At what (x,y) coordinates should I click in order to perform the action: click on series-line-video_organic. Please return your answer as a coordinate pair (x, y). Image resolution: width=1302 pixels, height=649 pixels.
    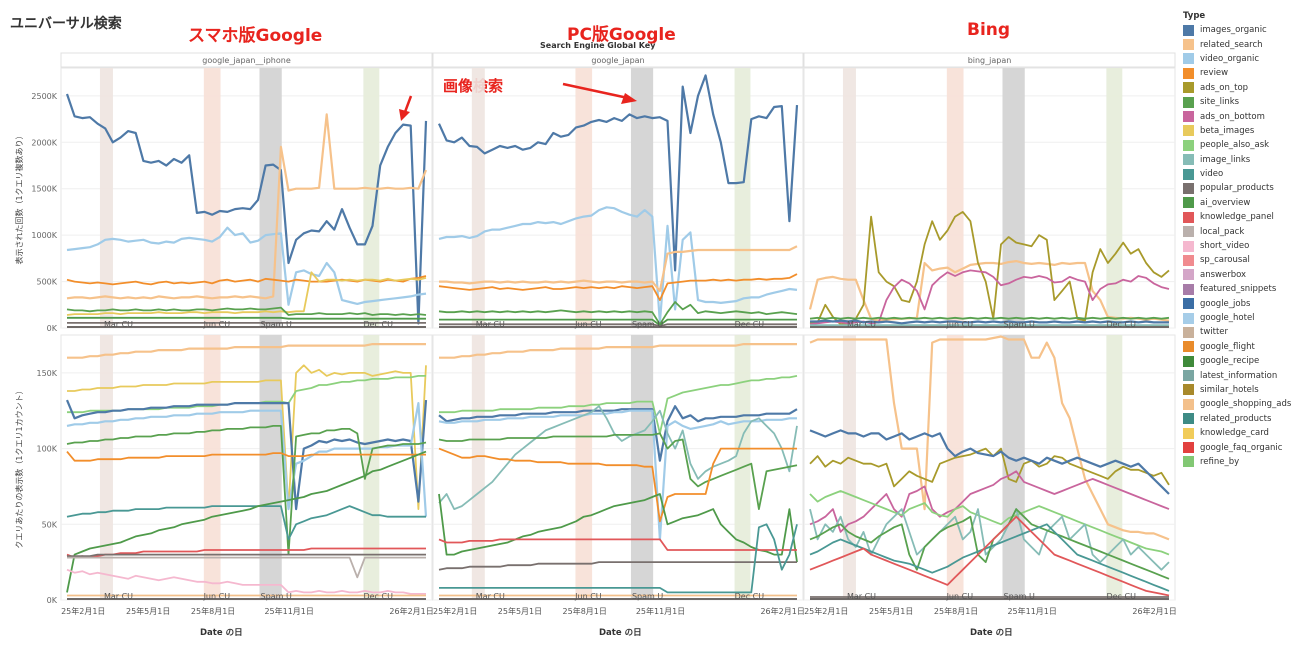
    Looking at the image, I should click on (246, 266).